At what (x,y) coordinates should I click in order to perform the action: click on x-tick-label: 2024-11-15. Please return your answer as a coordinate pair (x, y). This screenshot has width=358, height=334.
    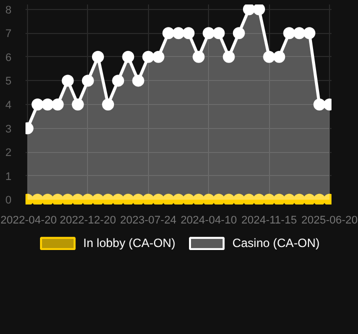
    Looking at the image, I should click on (269, 220).